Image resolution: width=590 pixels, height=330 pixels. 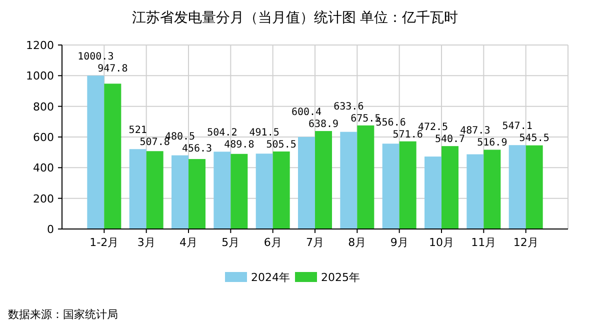 What do you see at coordinates (534, 138) in the screenshot?
I see `data-label: 545.5` at bounding box center [534, 138].